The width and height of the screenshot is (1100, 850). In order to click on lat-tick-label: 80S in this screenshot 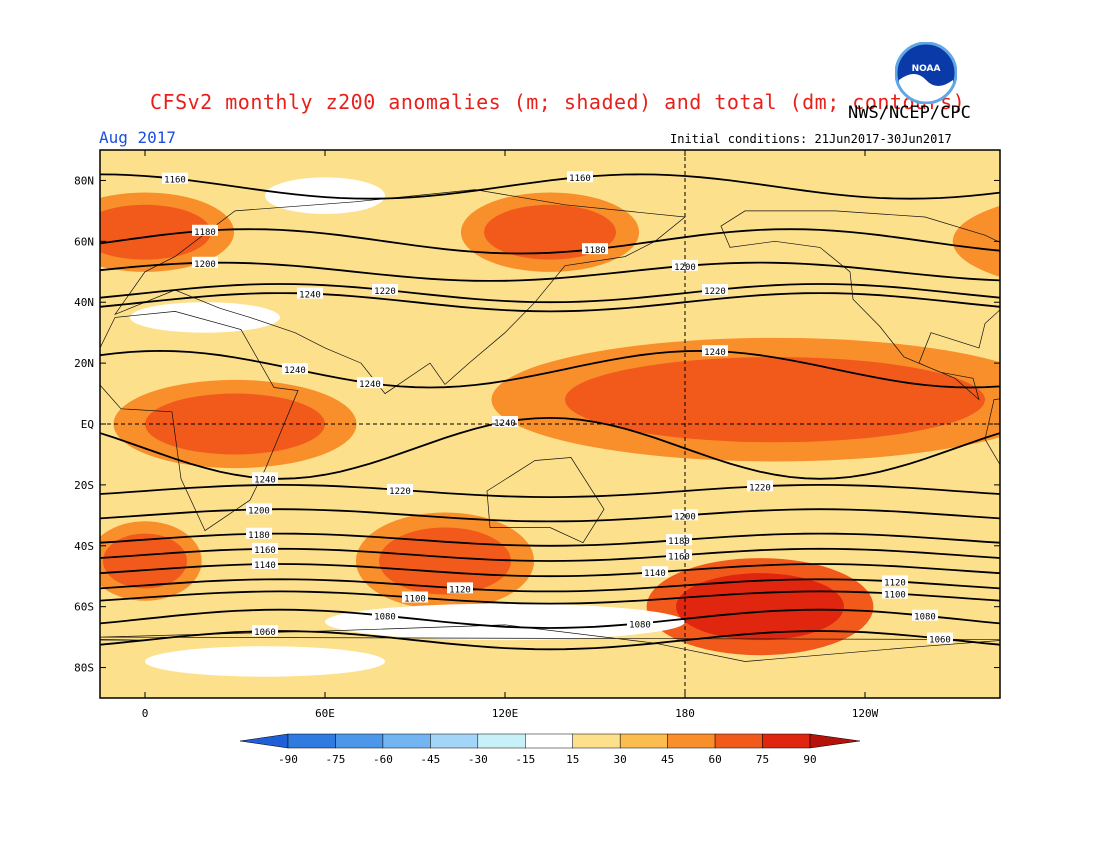, I will do `click(84, 668)`.